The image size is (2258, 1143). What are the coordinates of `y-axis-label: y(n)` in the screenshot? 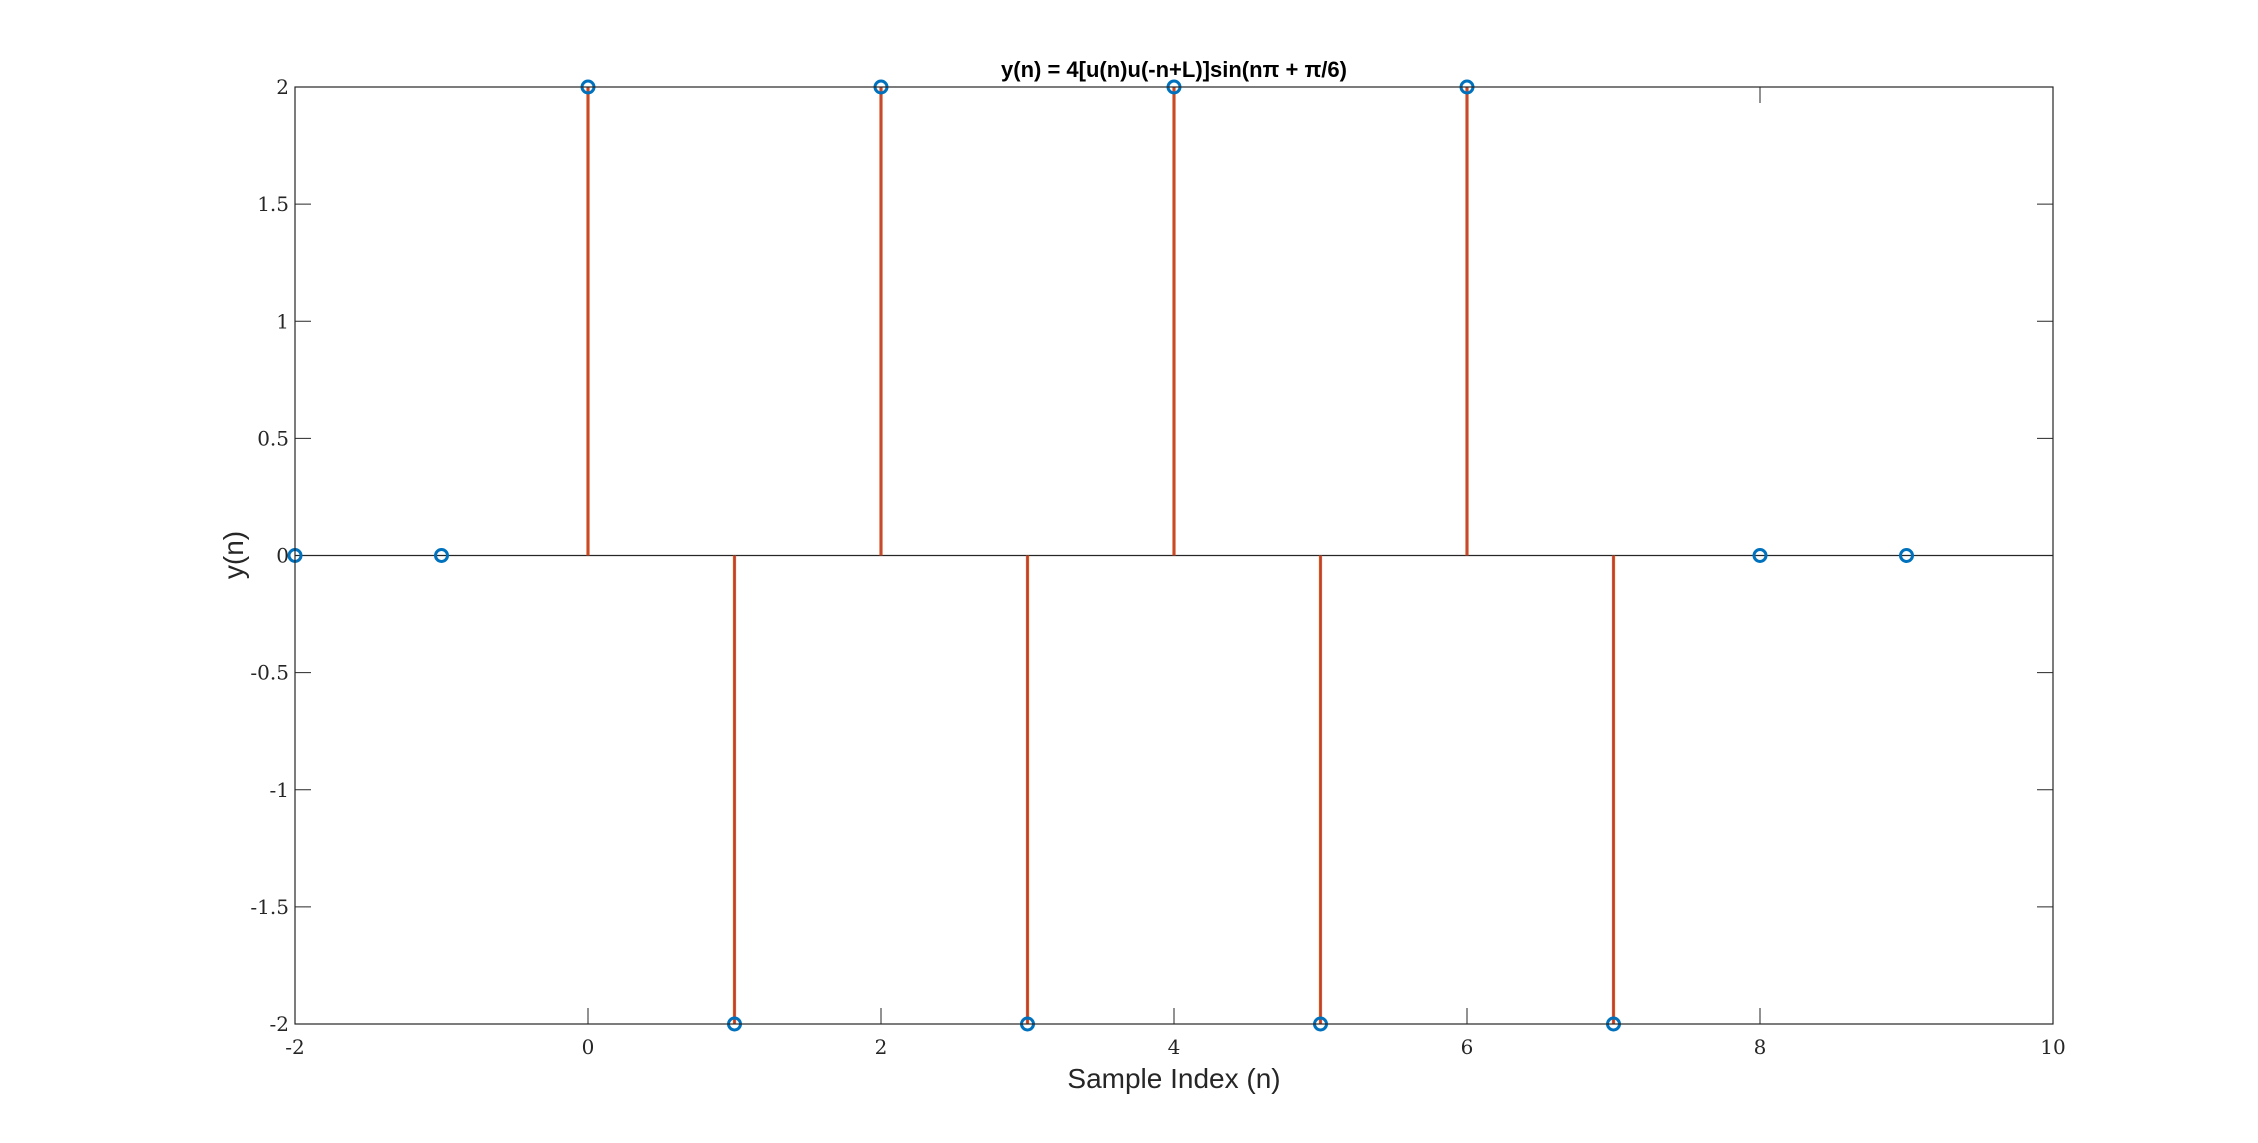 It's located at (233, 555).